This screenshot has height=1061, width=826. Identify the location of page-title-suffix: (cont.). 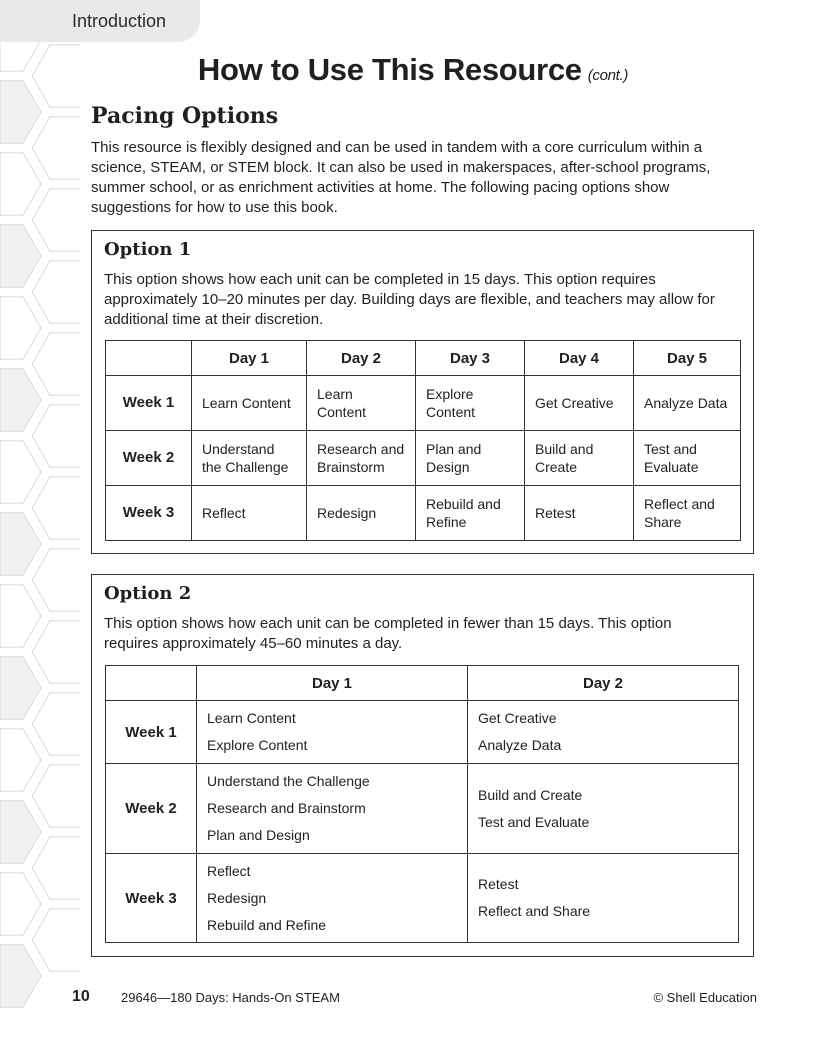
(608, 75).